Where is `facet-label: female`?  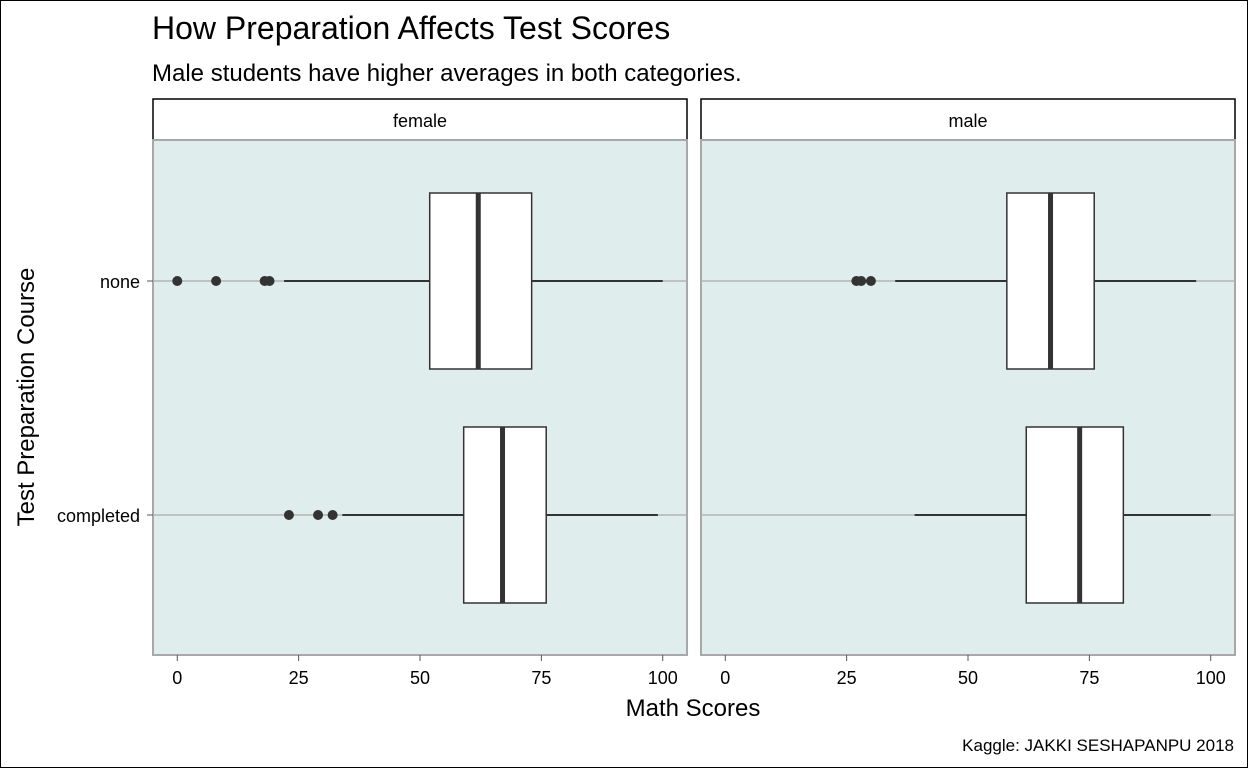
facet-label: female is located at coordinates (420, 121).